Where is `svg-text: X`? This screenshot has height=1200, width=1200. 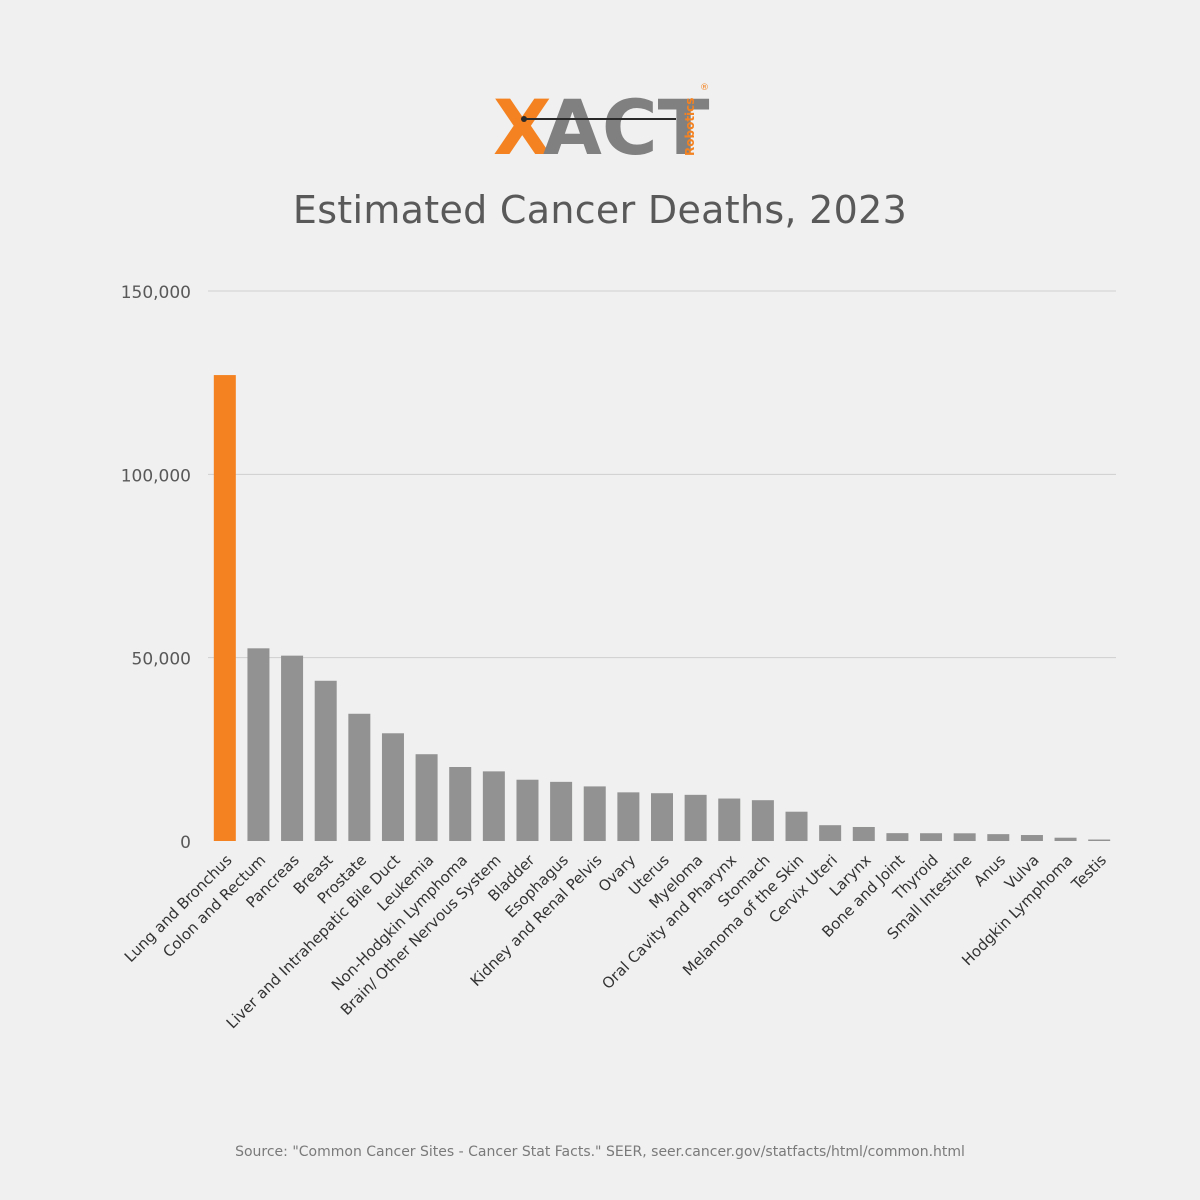 svg-text: X is located at coordinates (522, 126).